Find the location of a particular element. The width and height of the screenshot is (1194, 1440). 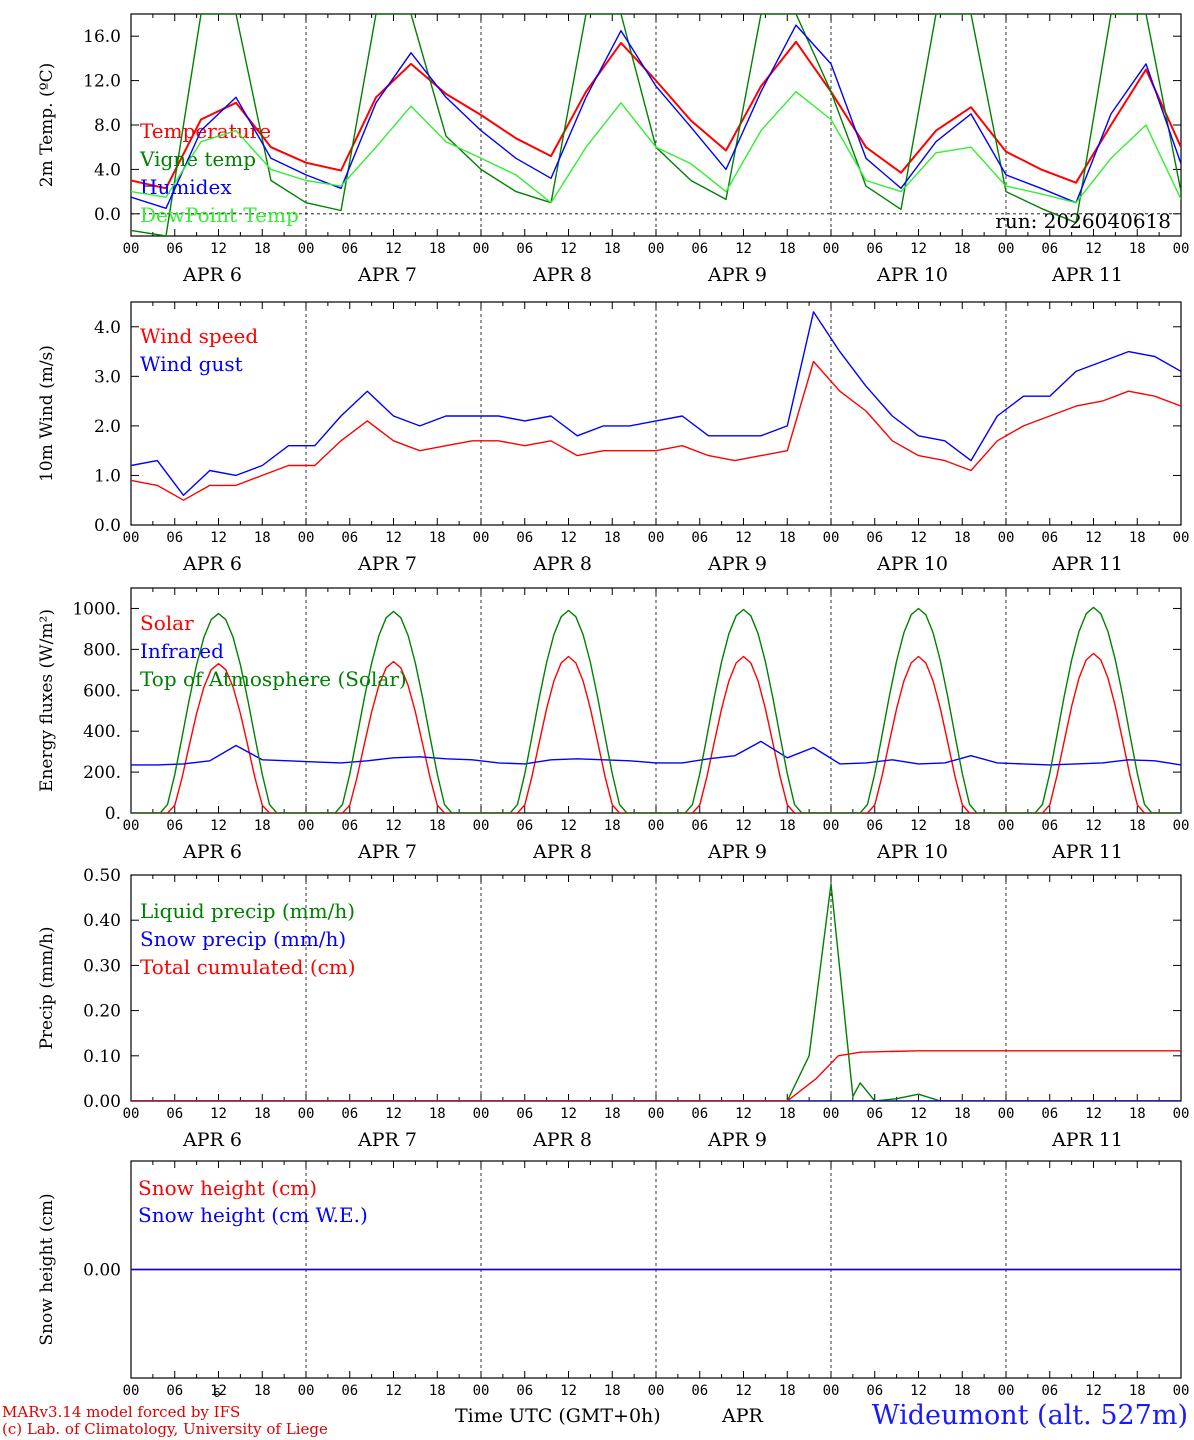

series-line-infrared is located at coordinates (656, 753).